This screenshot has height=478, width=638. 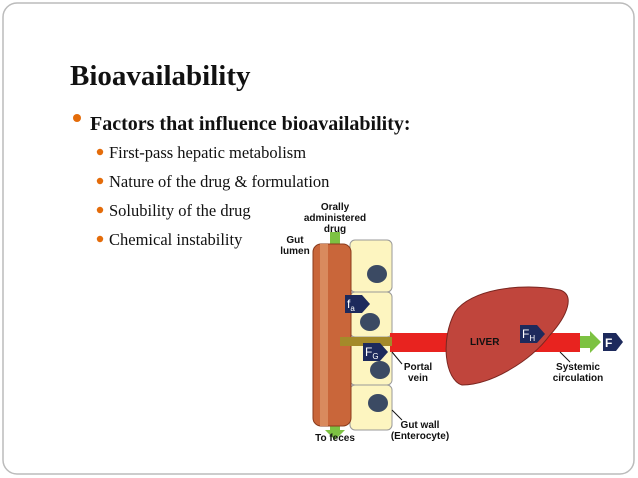 What do you see at coordinates (219, 181) in the screenshot?
I see `sub-bullet: Nature of the drug & formulation` at bounding box center [219, 181].